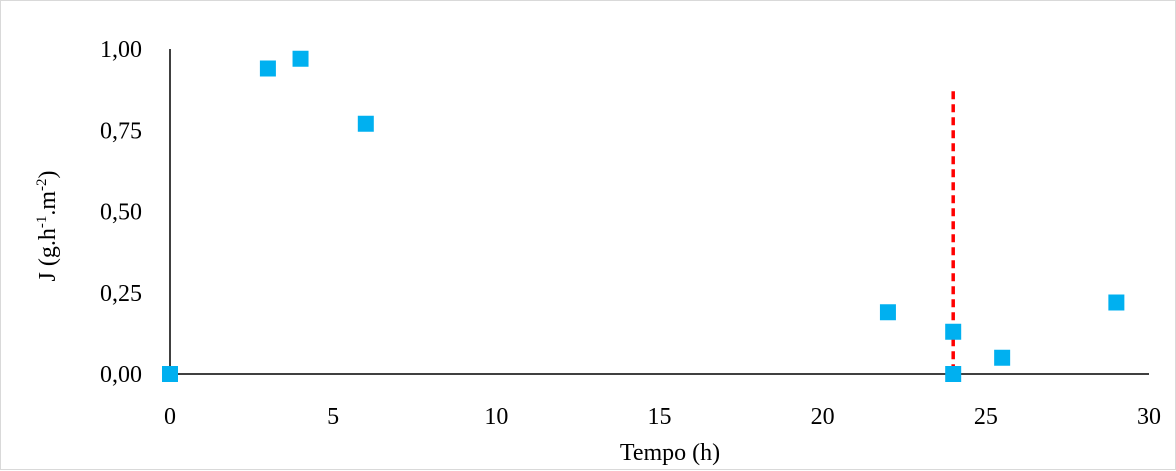 The width and height of the screenshot is (1176, 471). I want to click on x-tick-label: 30, so click(1149, 417).